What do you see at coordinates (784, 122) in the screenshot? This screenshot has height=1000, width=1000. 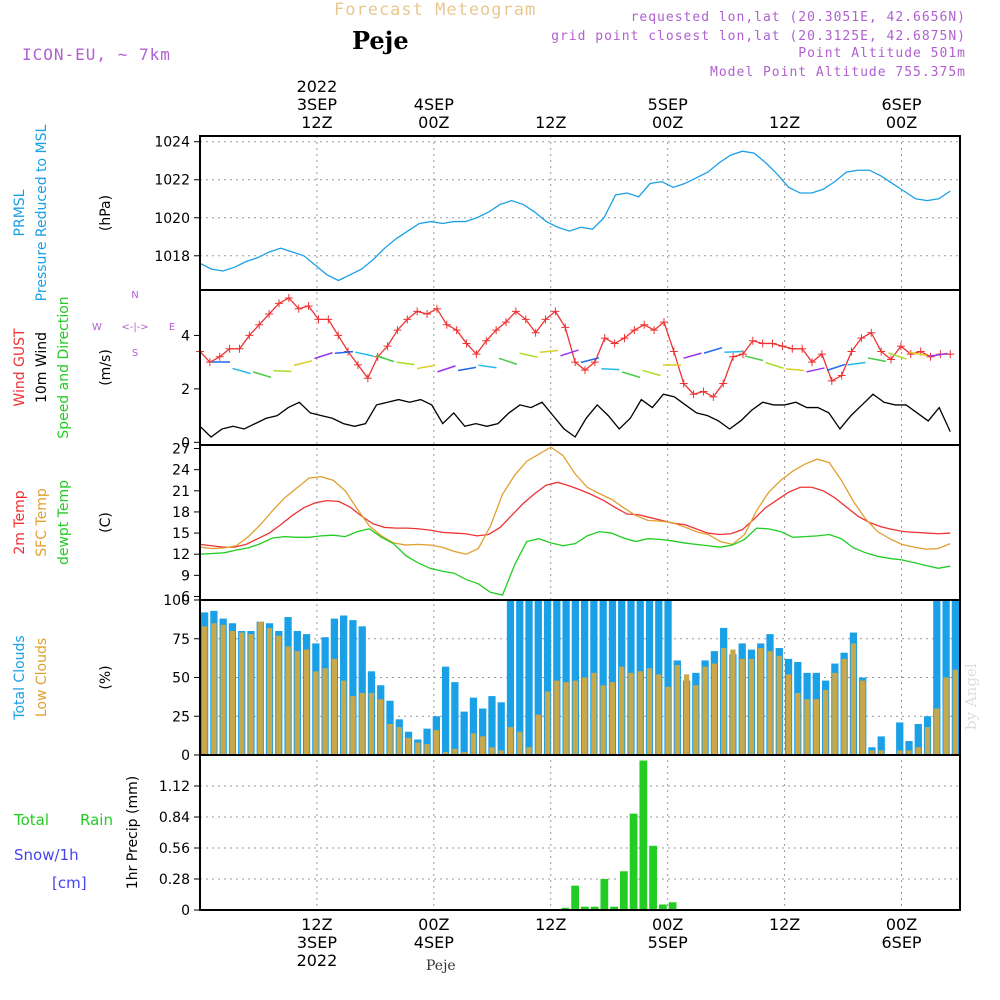 I see `time-label-top-4: 12Z` at bounding box center [784, 122].